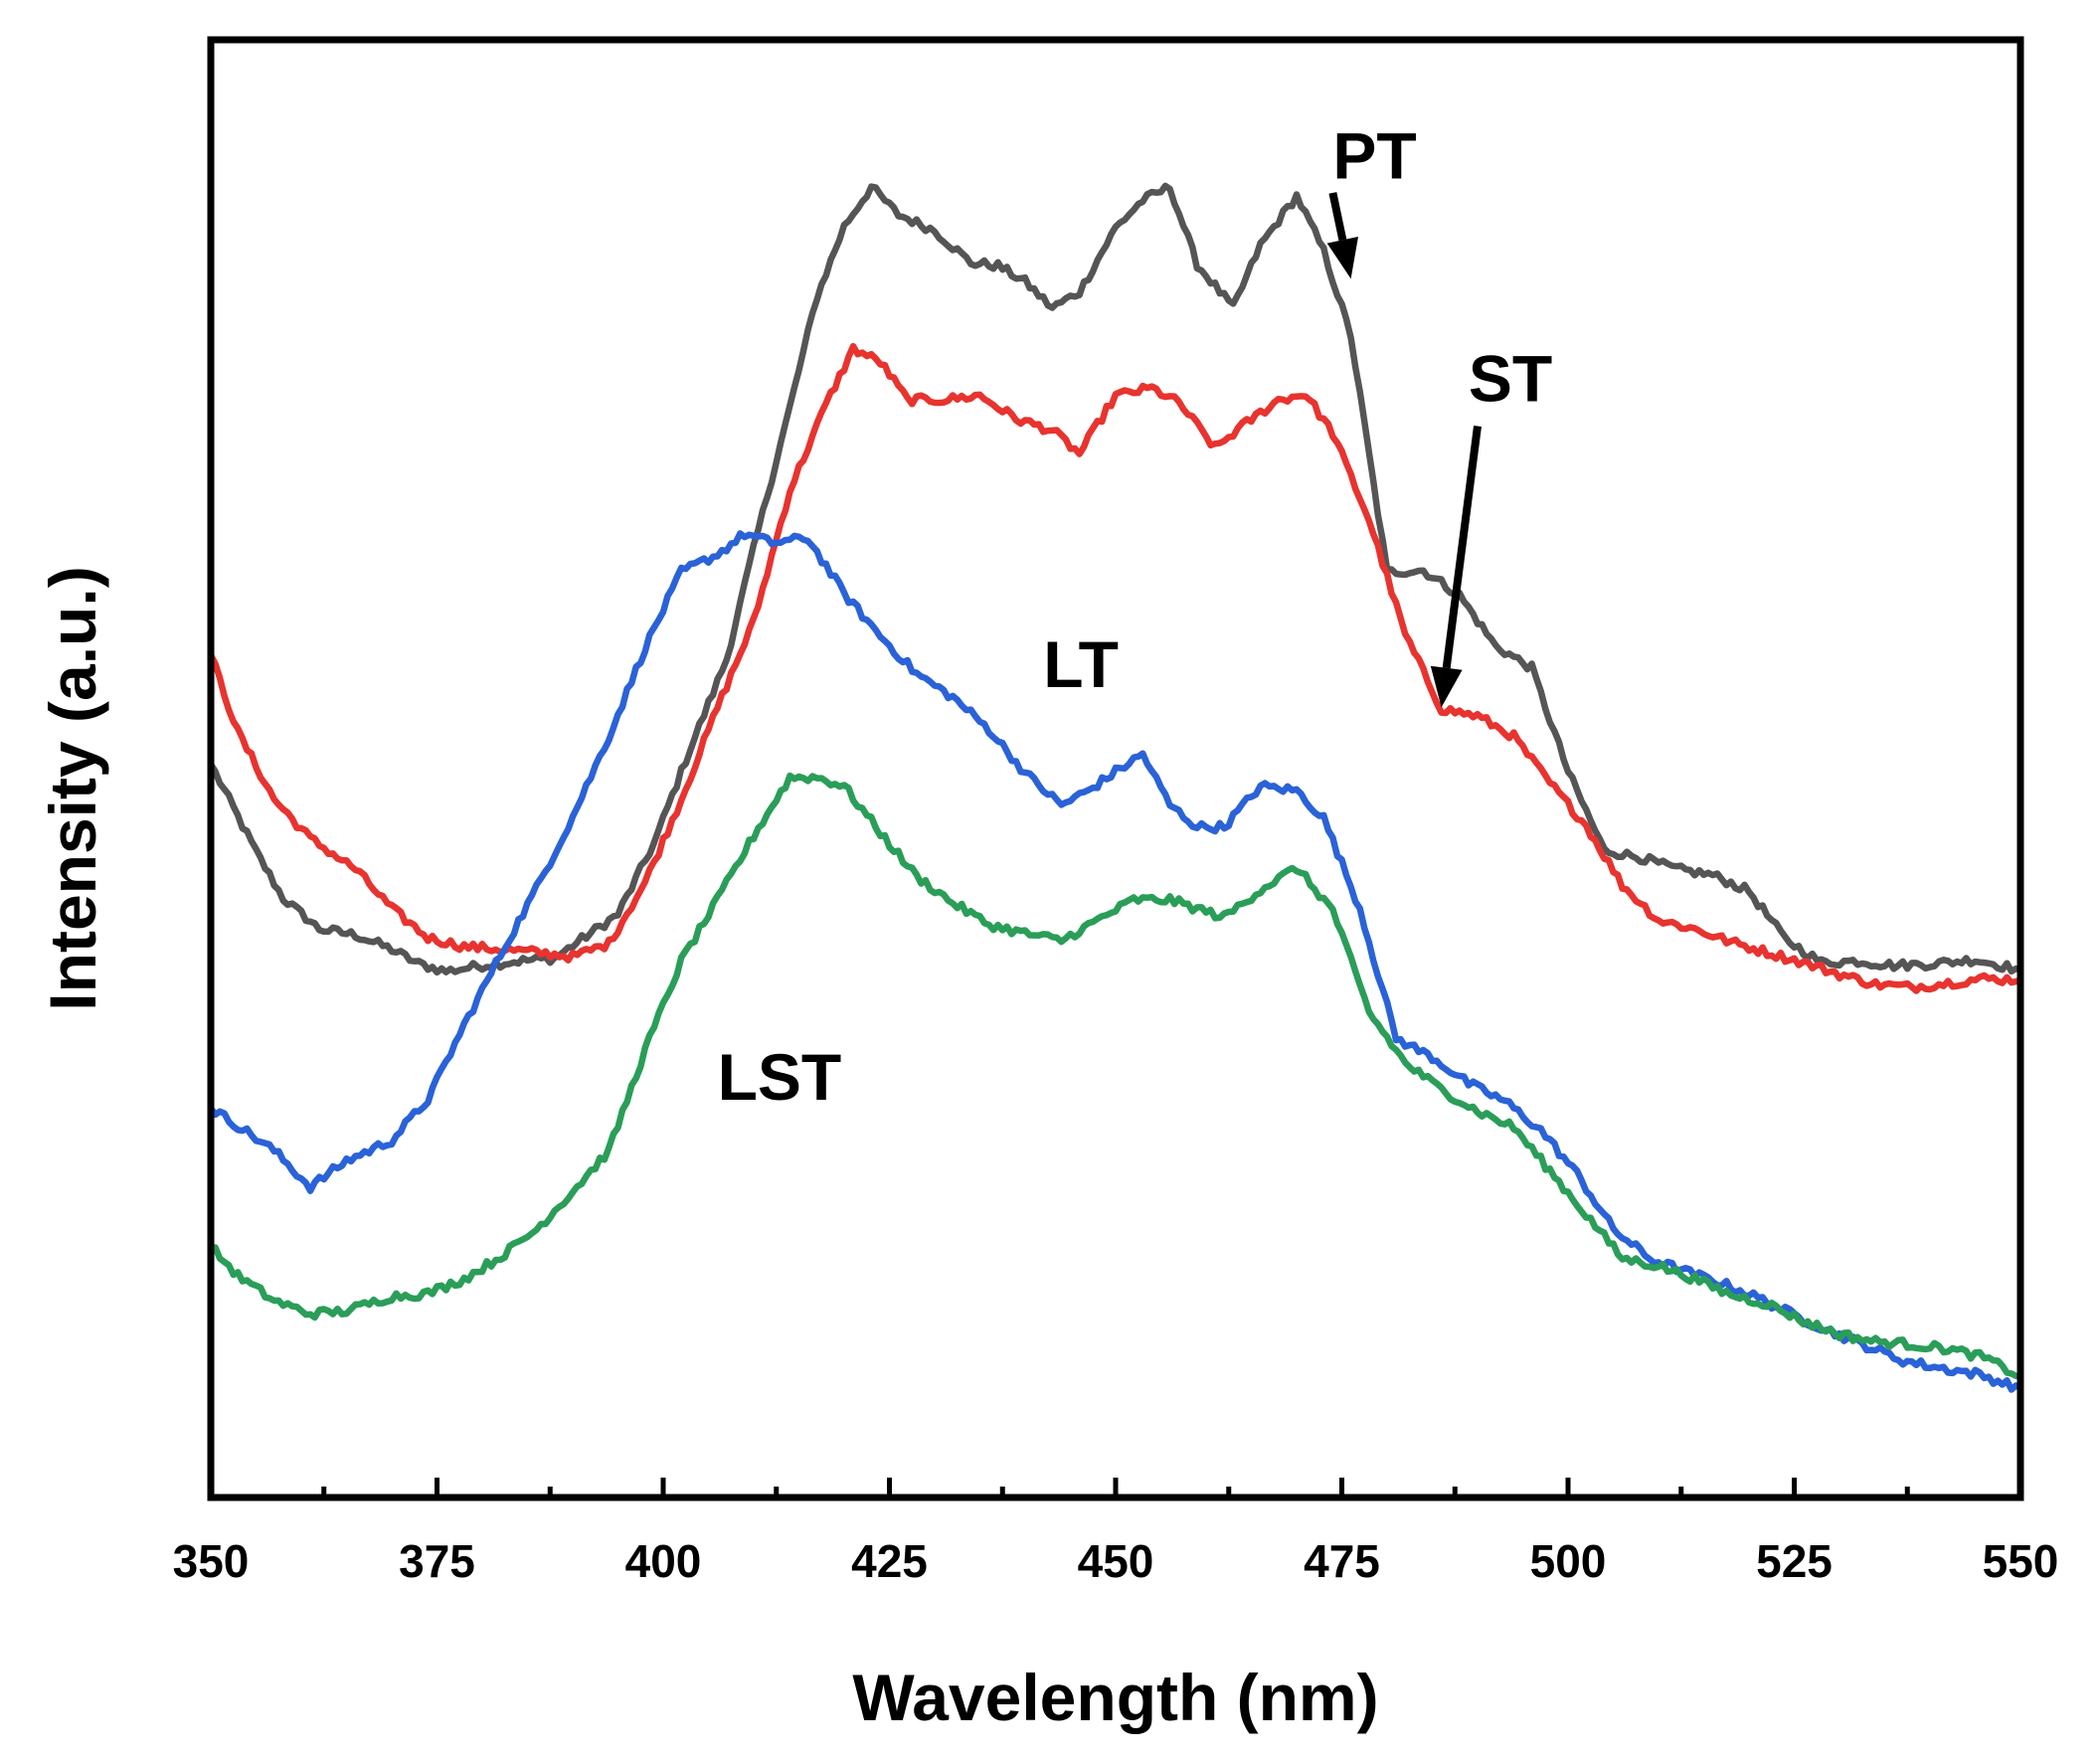  I want to click on x-axis-tick-labels: 350 375 400 425 450 475 500 525 550, so click(1116, 1561).